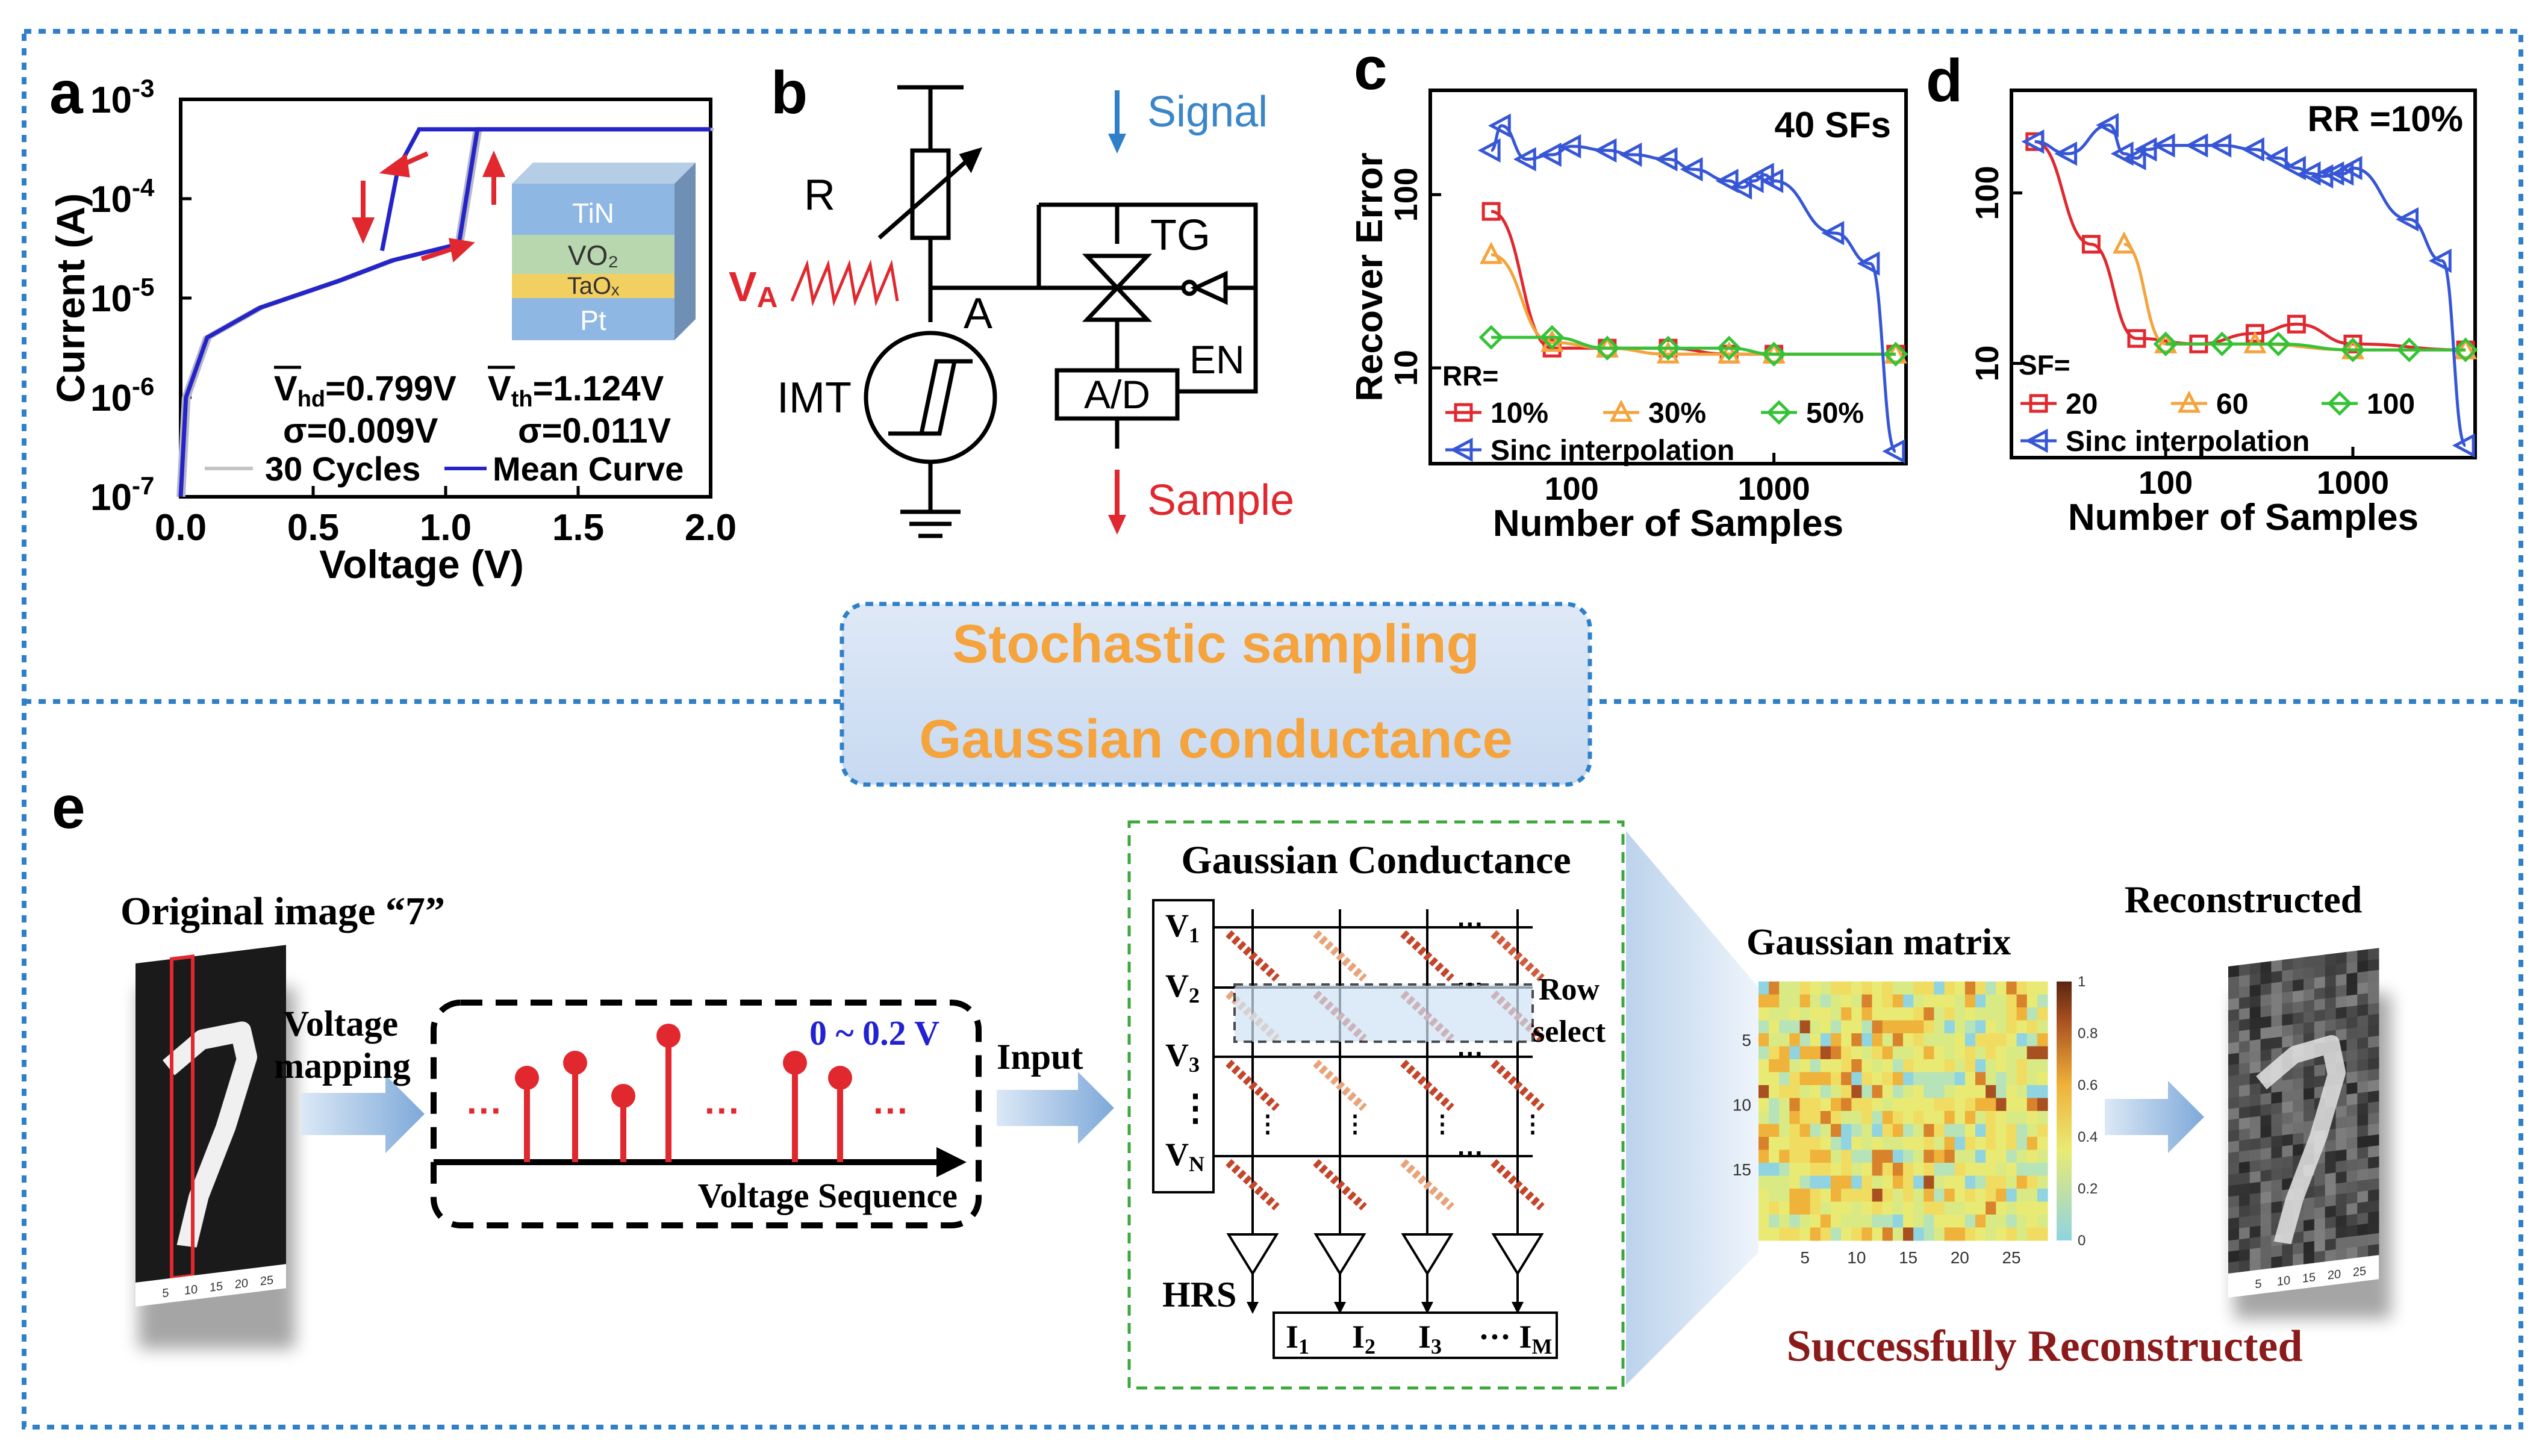 The height and width of the screenshot is (1456, 2545). I want to click on memristor-cell, so click(1340, 1086).